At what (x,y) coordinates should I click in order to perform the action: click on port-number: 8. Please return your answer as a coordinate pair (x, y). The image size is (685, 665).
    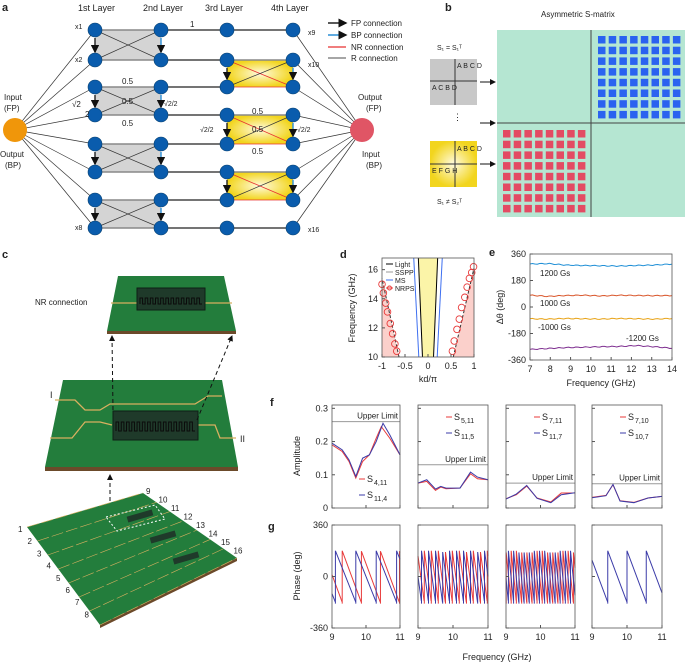
    Looking at the image, I should click on (87, 614).